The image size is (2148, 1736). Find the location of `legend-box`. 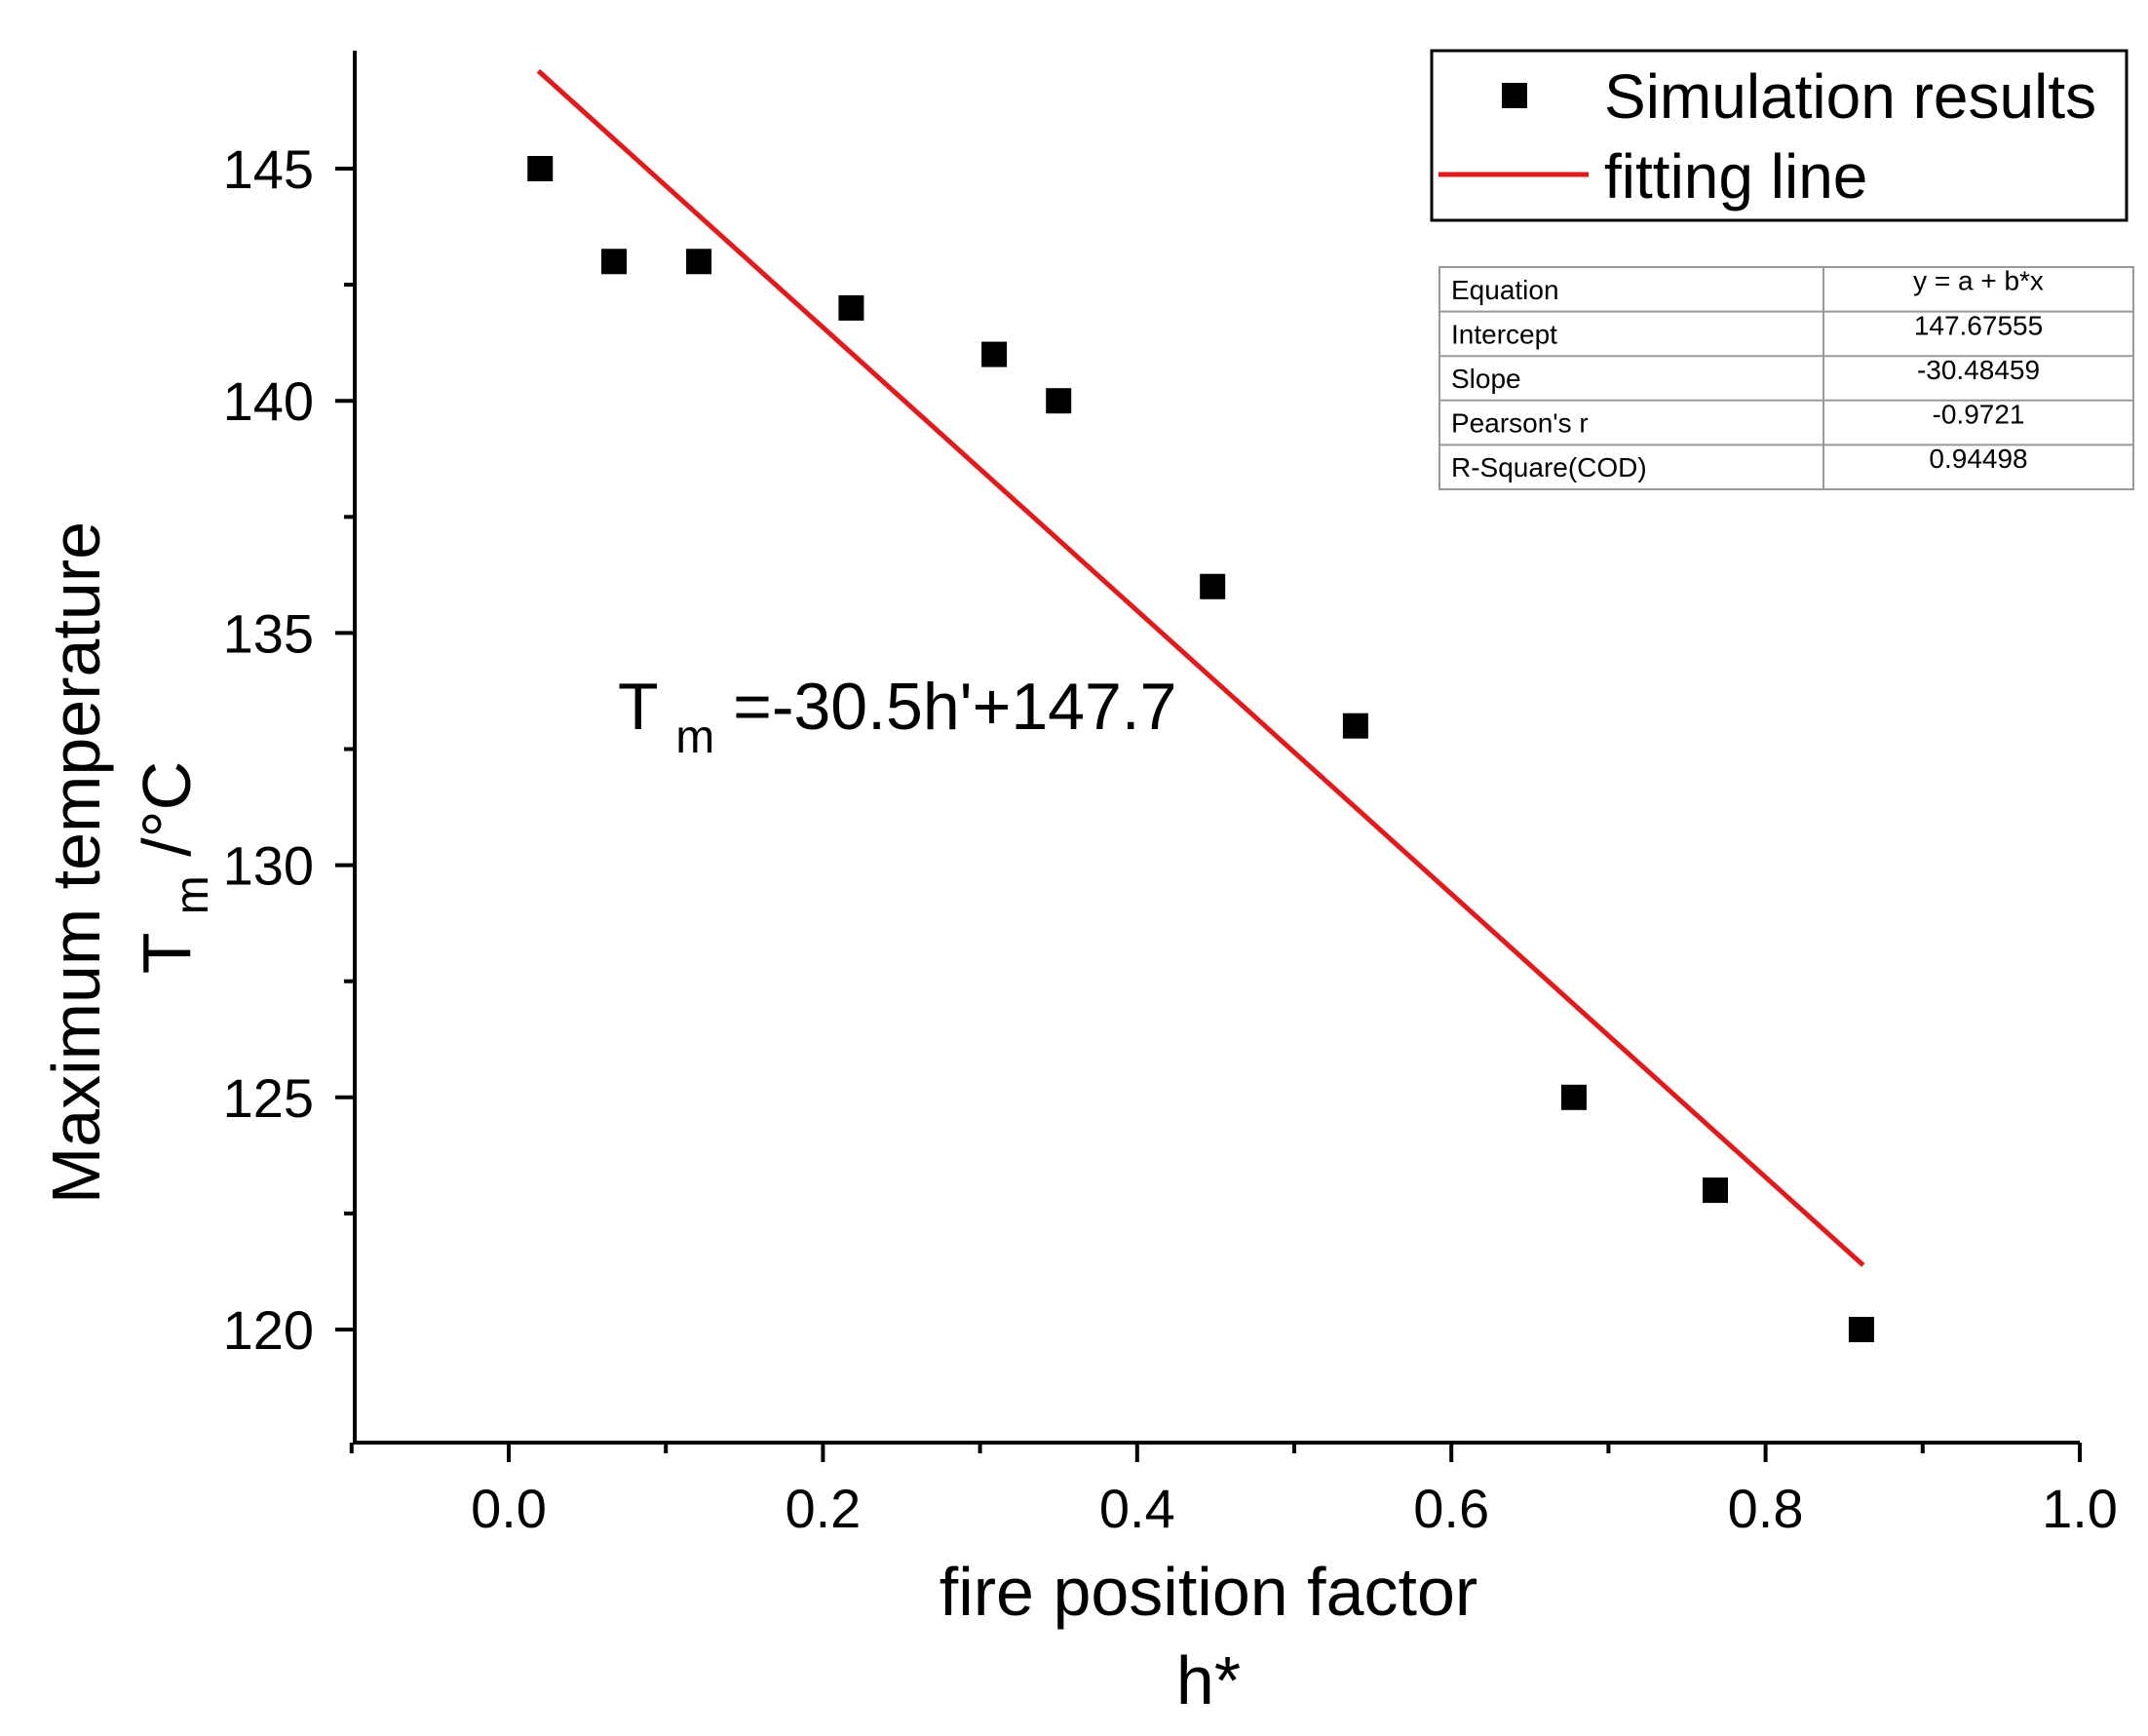

legend-box is located at coordinates (1780, 135).